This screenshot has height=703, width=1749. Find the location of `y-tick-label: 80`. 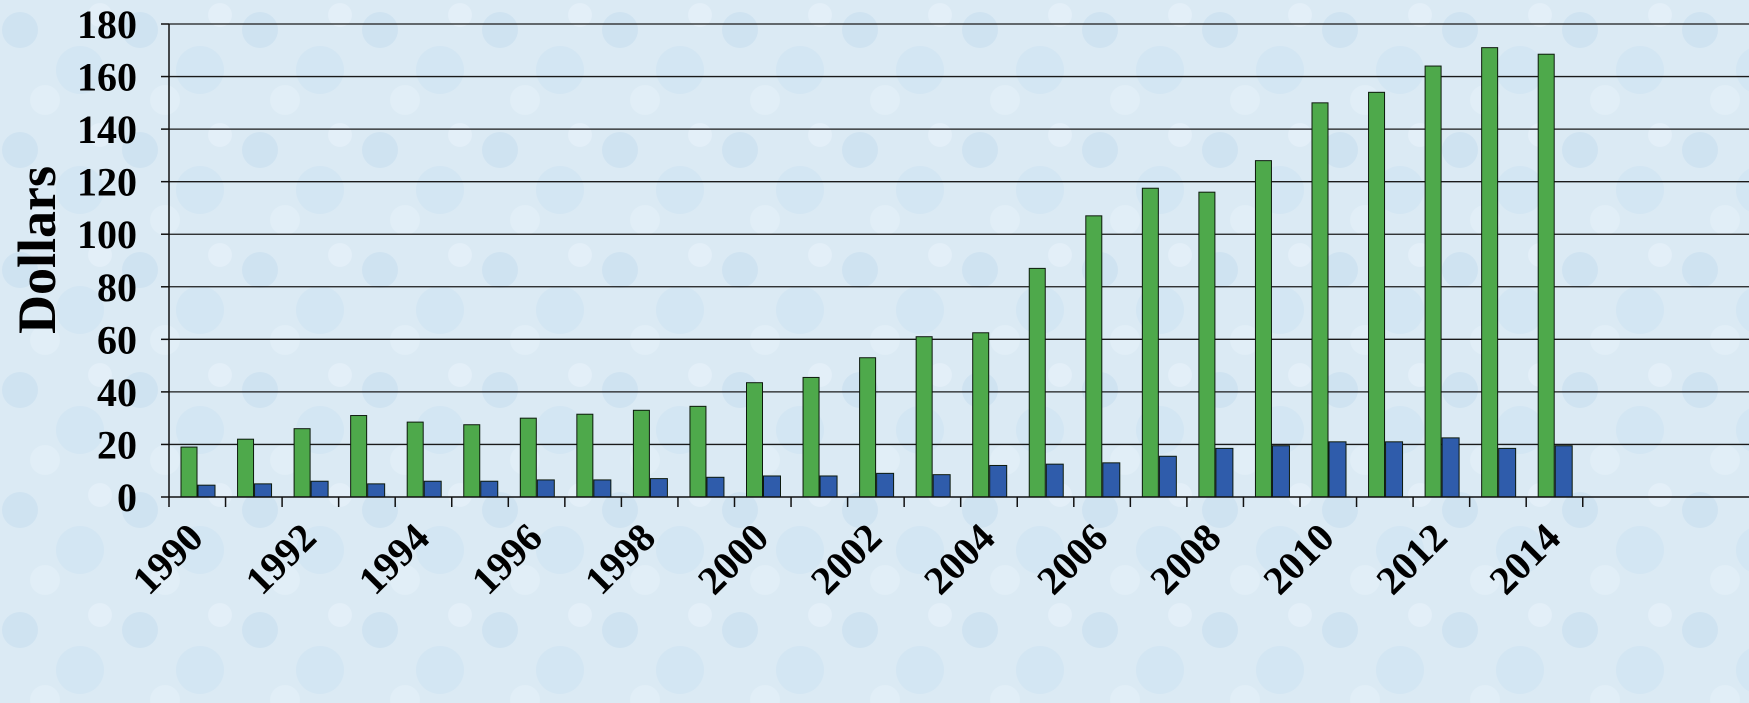

y-tick-label: 80 is located at coordinates (117, 287).